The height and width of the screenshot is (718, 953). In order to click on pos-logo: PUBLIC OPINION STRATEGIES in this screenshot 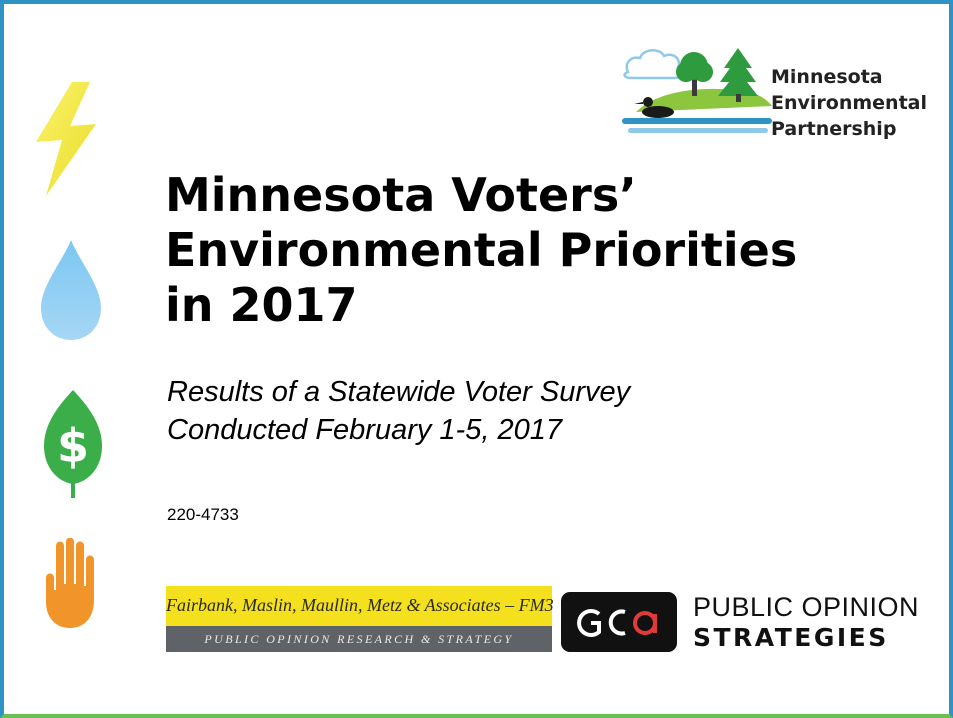, I will do `click(750, 623)`.